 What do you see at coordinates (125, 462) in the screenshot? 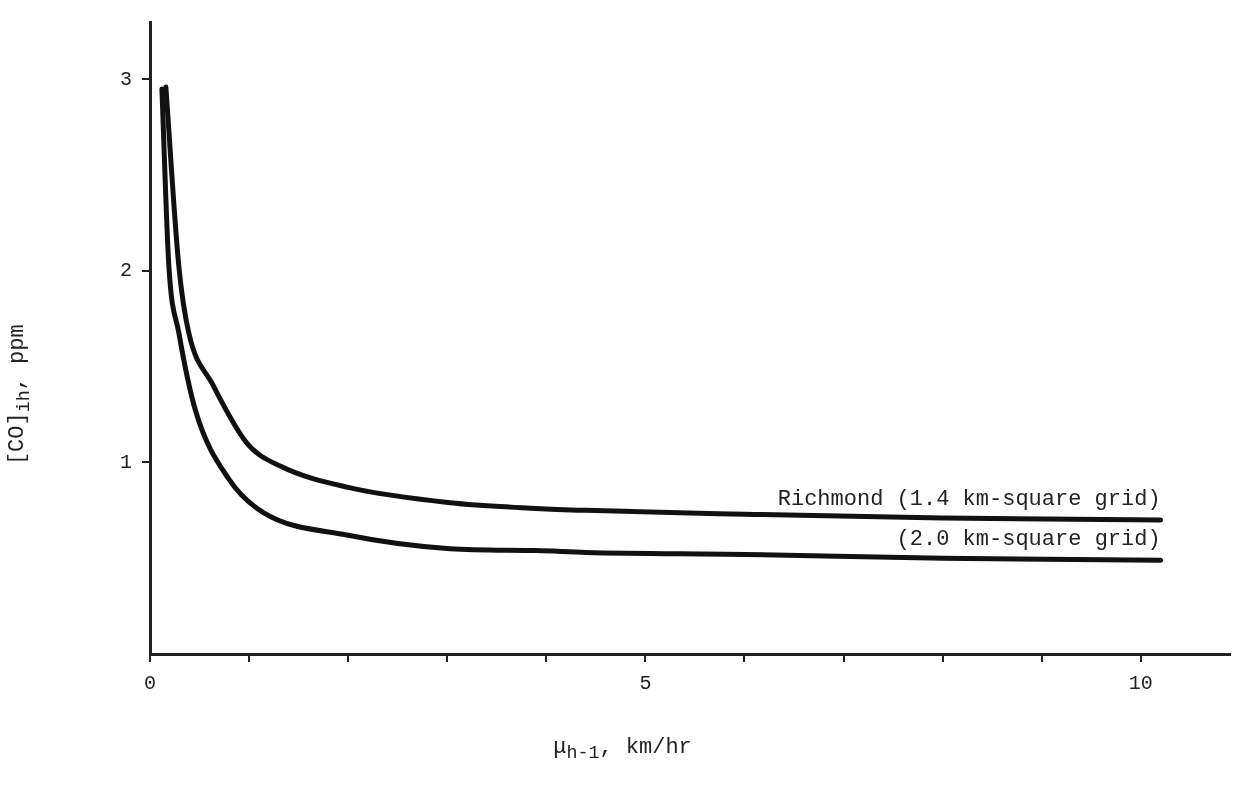
I see `y-tick-label: 1` at bounding box center [125, 462].